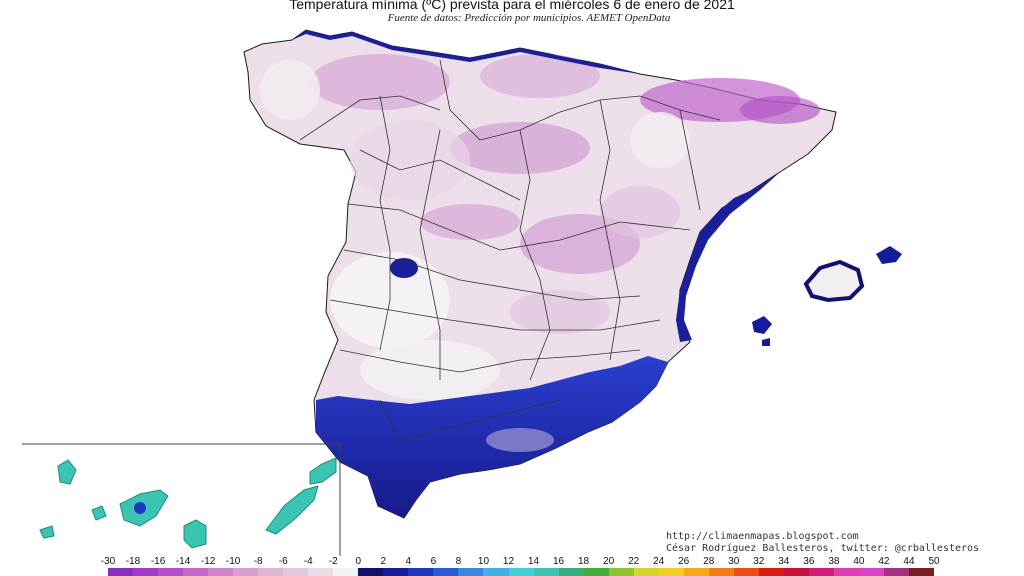  Describe the element at coordinates (558, 561) in the screenshot. I see `legend-label: 16` at that location.